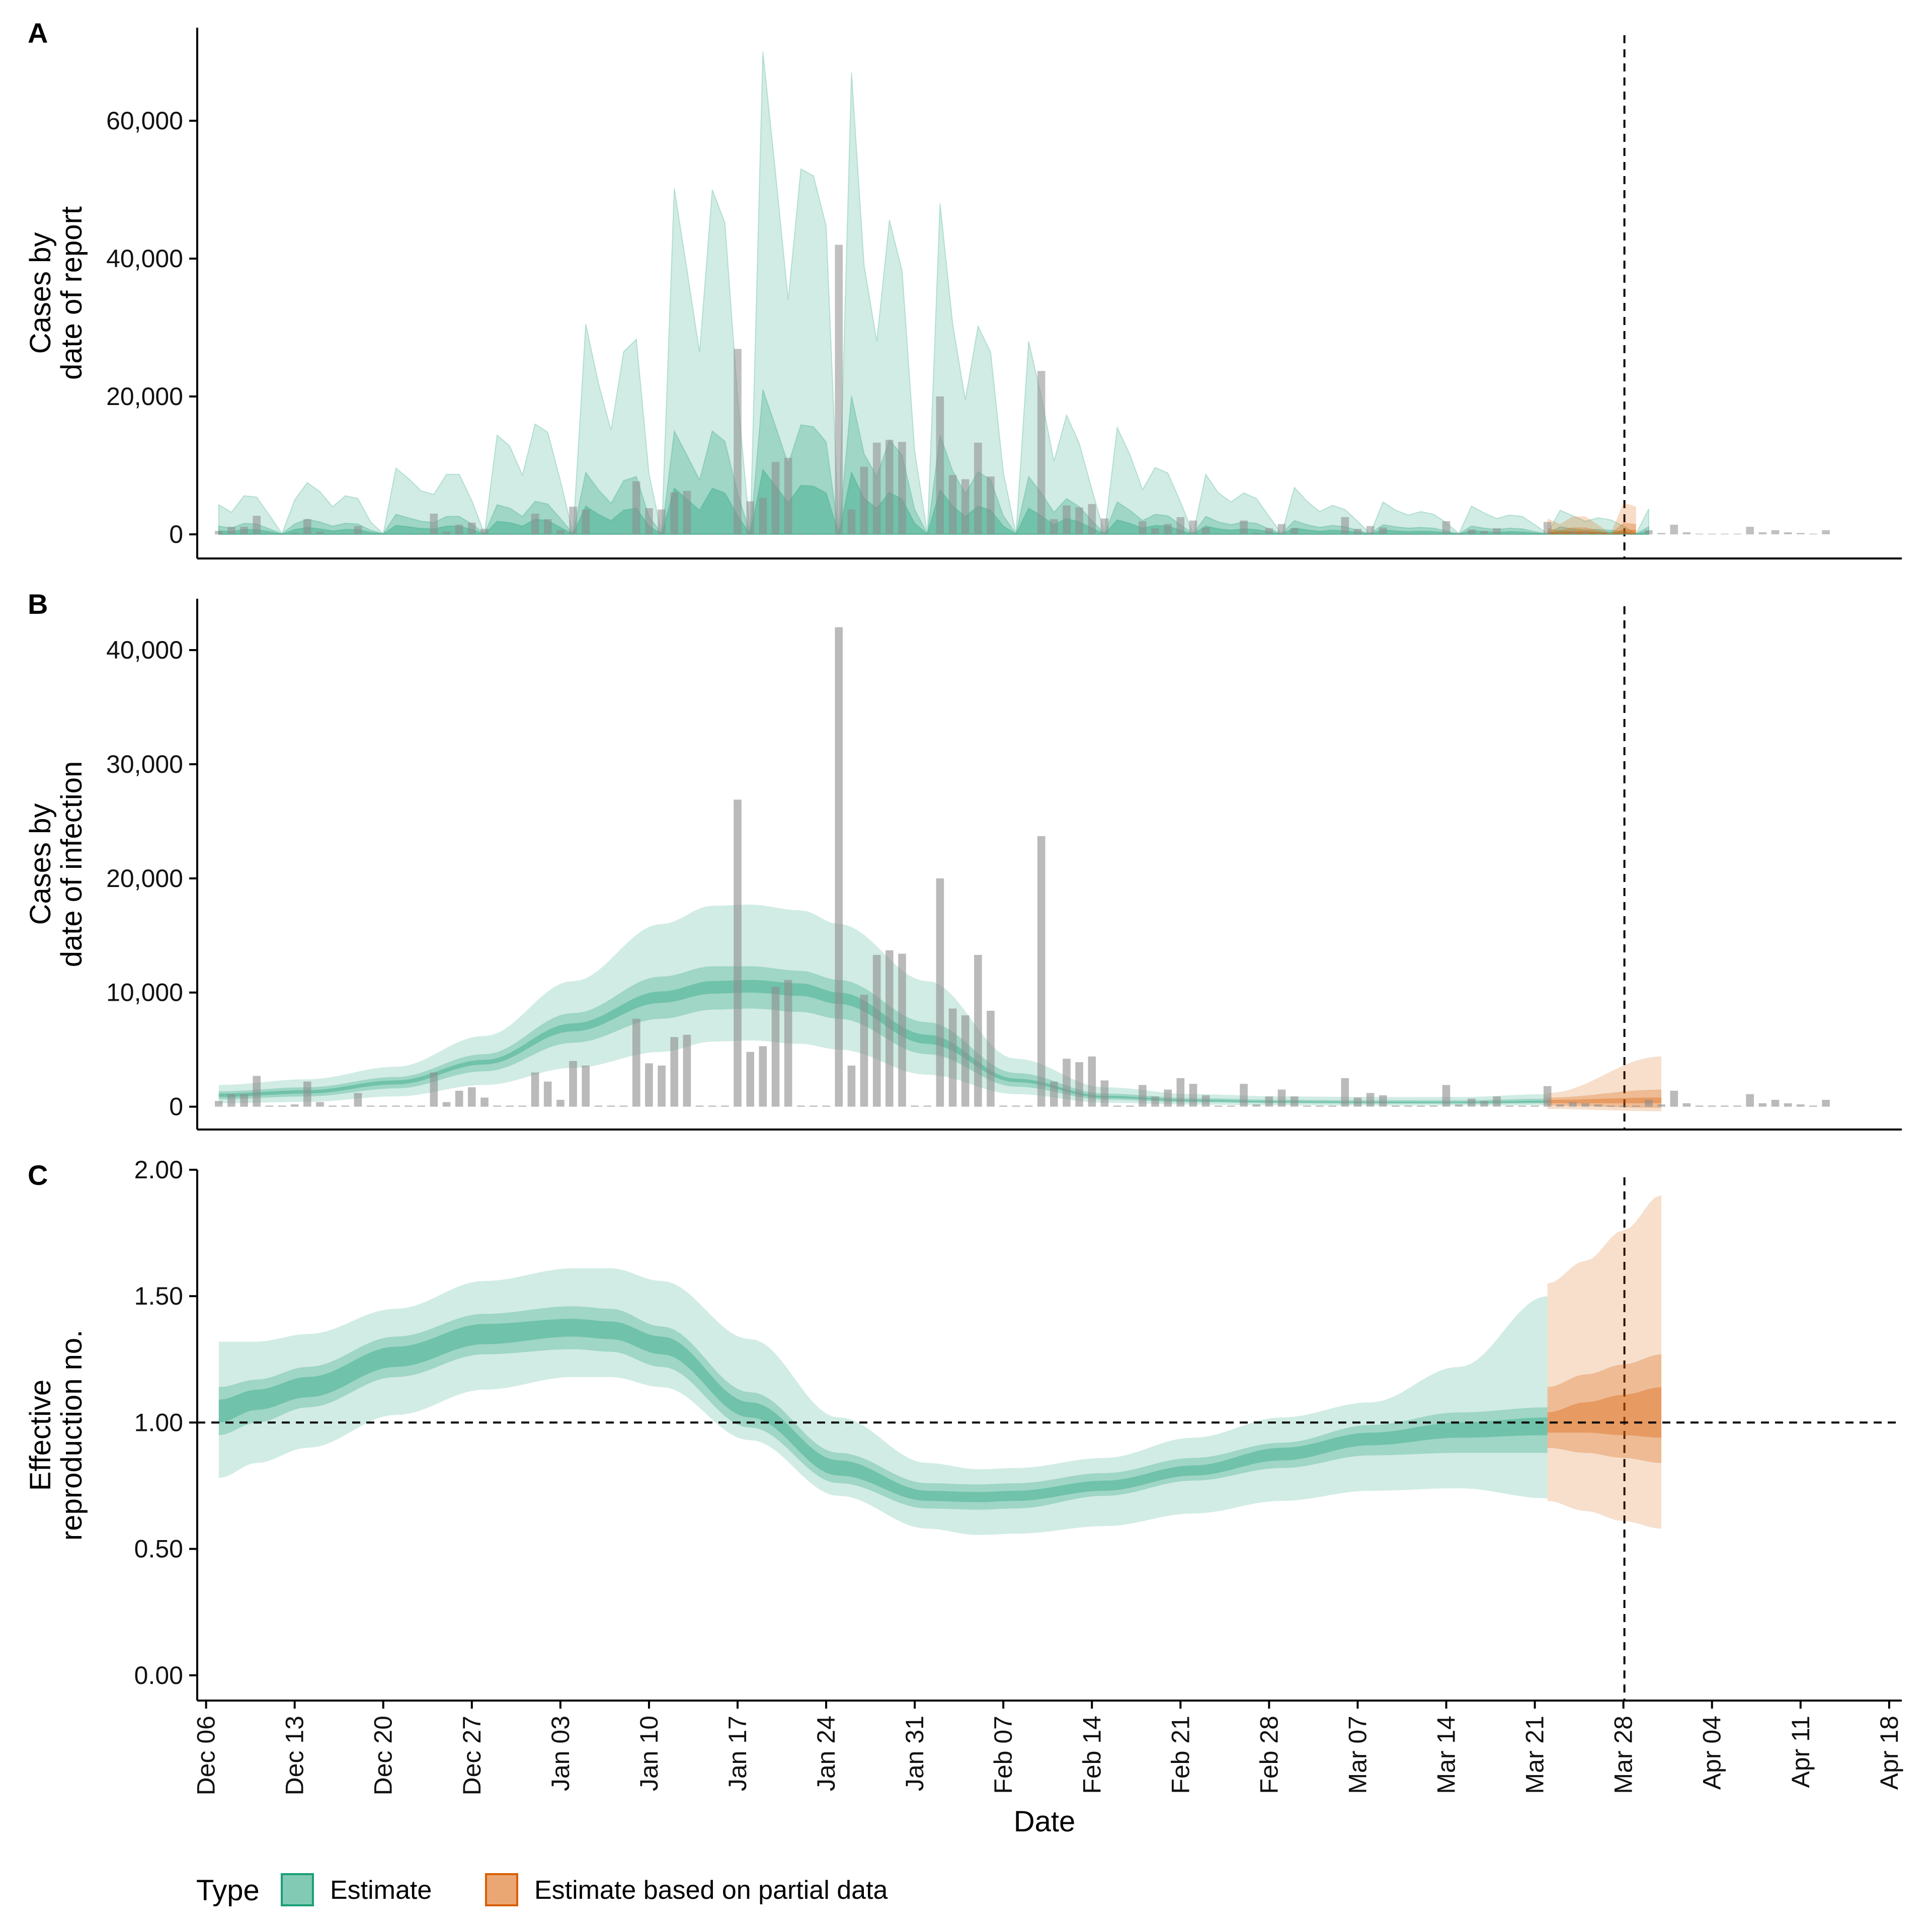 This screenshot has height=1932, width=1932. What do you see at coordinates (298, 1890) in the screenshot?
I see `legend-swatch` at bounding box center [298, 1890].